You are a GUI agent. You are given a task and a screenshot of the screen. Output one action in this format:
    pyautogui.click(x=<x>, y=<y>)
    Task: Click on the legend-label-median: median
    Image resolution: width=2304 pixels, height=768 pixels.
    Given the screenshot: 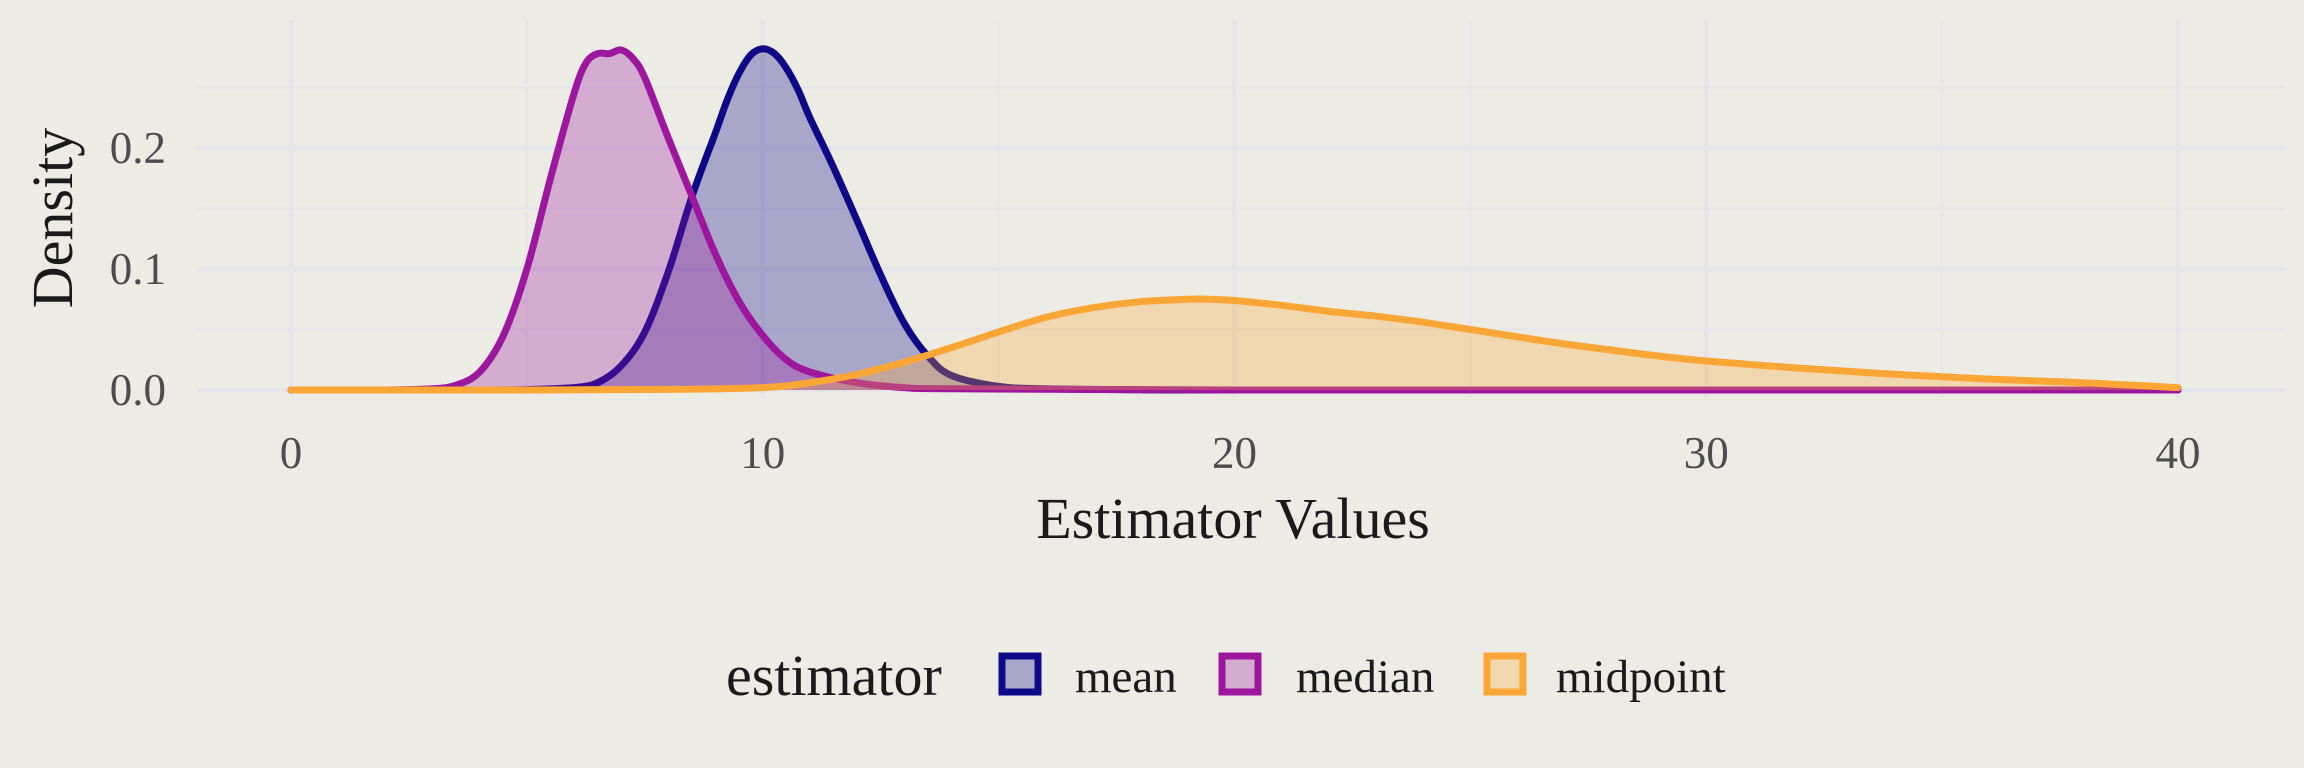 What is the action you would take?
    pyautogui.click(x=1365, y=677)
    